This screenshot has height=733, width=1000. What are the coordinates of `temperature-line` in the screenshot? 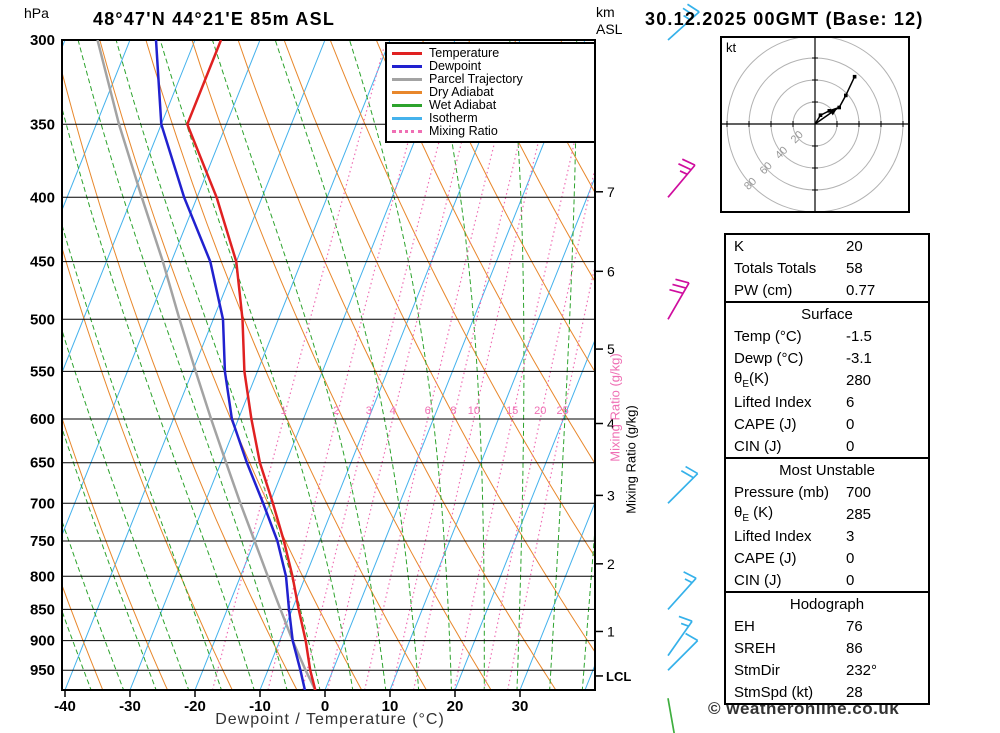 It's located at (251, 365).